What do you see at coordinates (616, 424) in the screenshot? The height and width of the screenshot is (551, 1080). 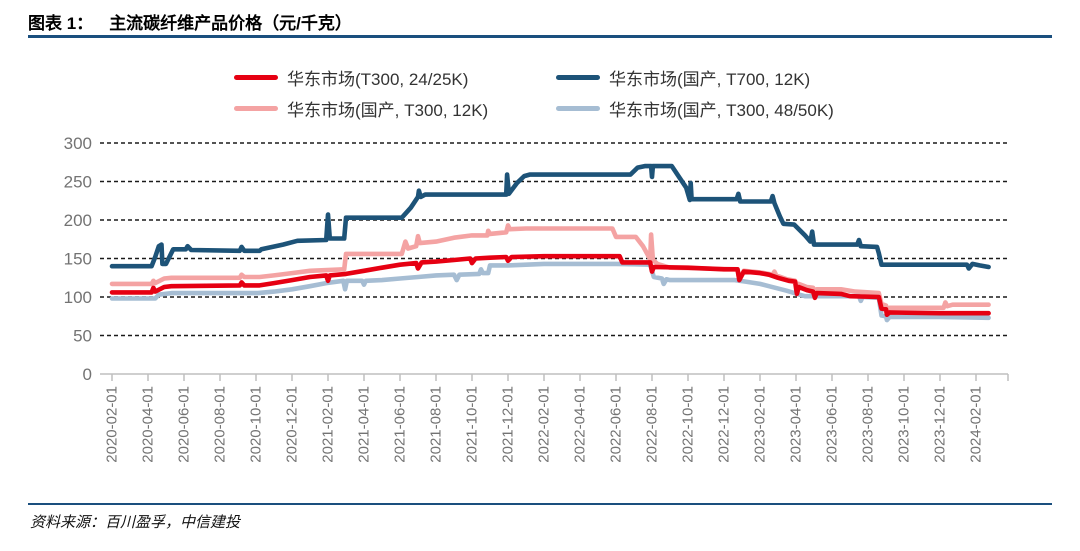 I see `svg-text: 2022-06-01` at bounding box center [616, 424].